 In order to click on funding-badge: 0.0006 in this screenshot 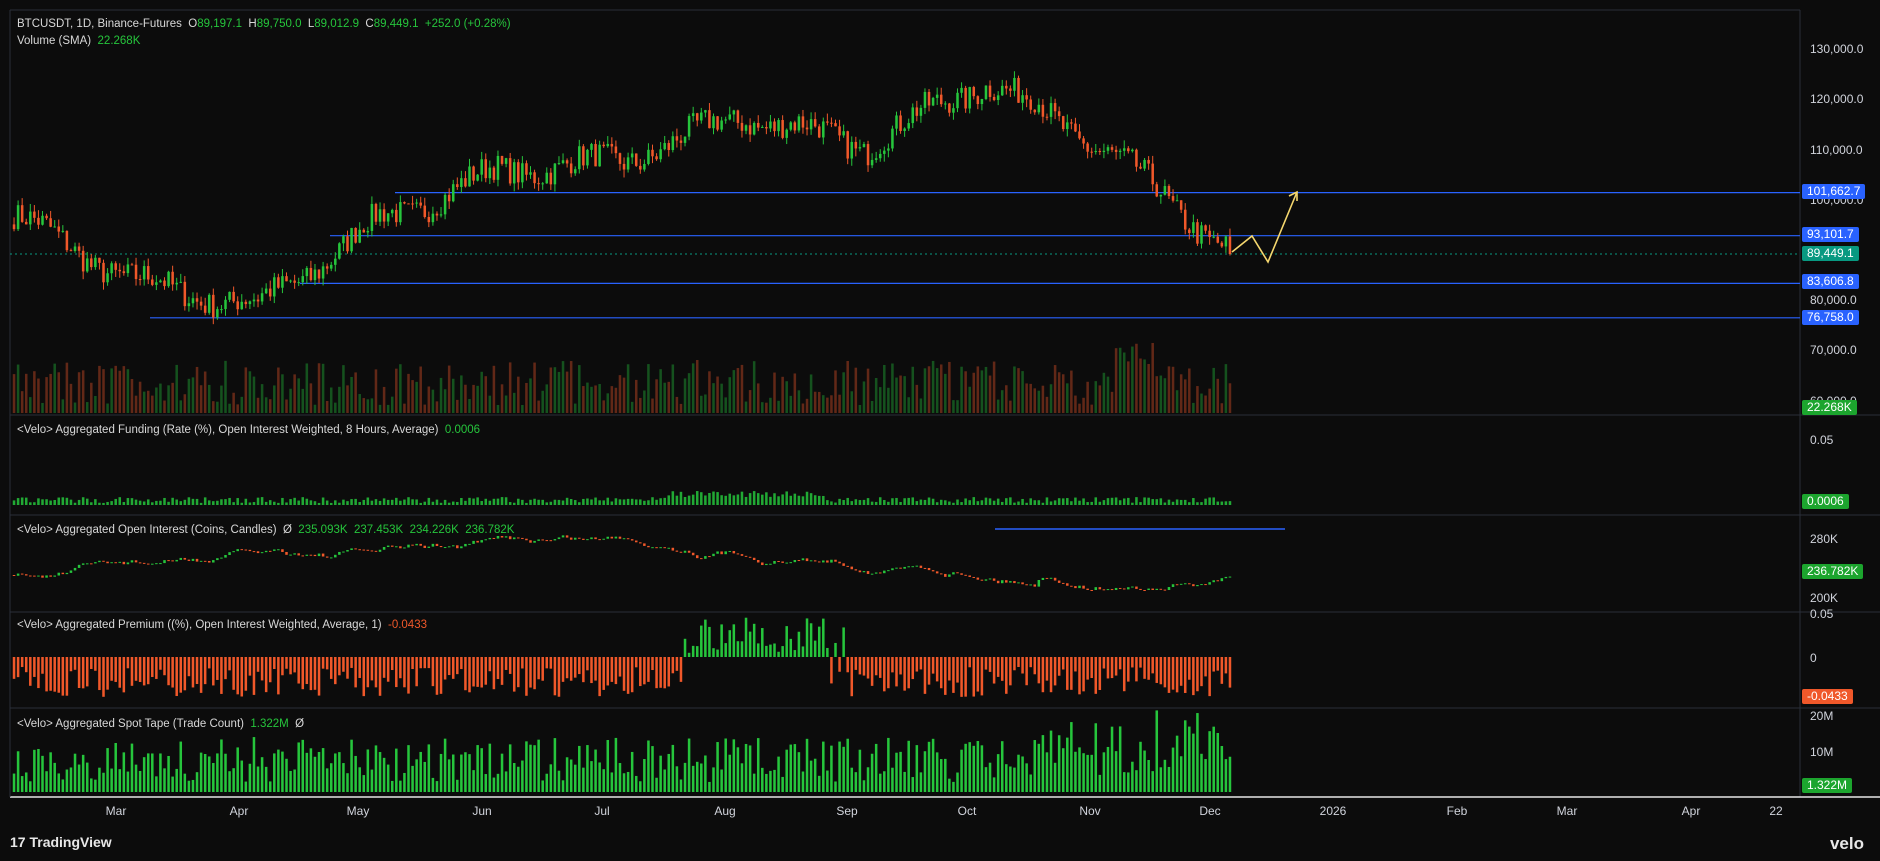, I will do `click(1825, 501)`.